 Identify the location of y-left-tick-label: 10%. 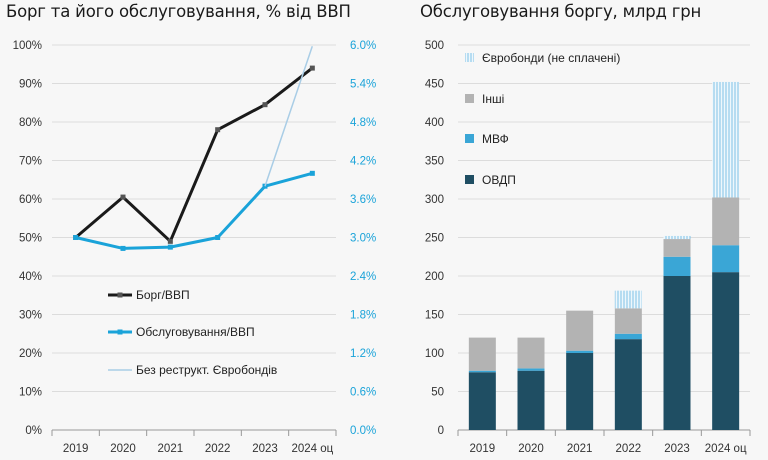
(30, 393).